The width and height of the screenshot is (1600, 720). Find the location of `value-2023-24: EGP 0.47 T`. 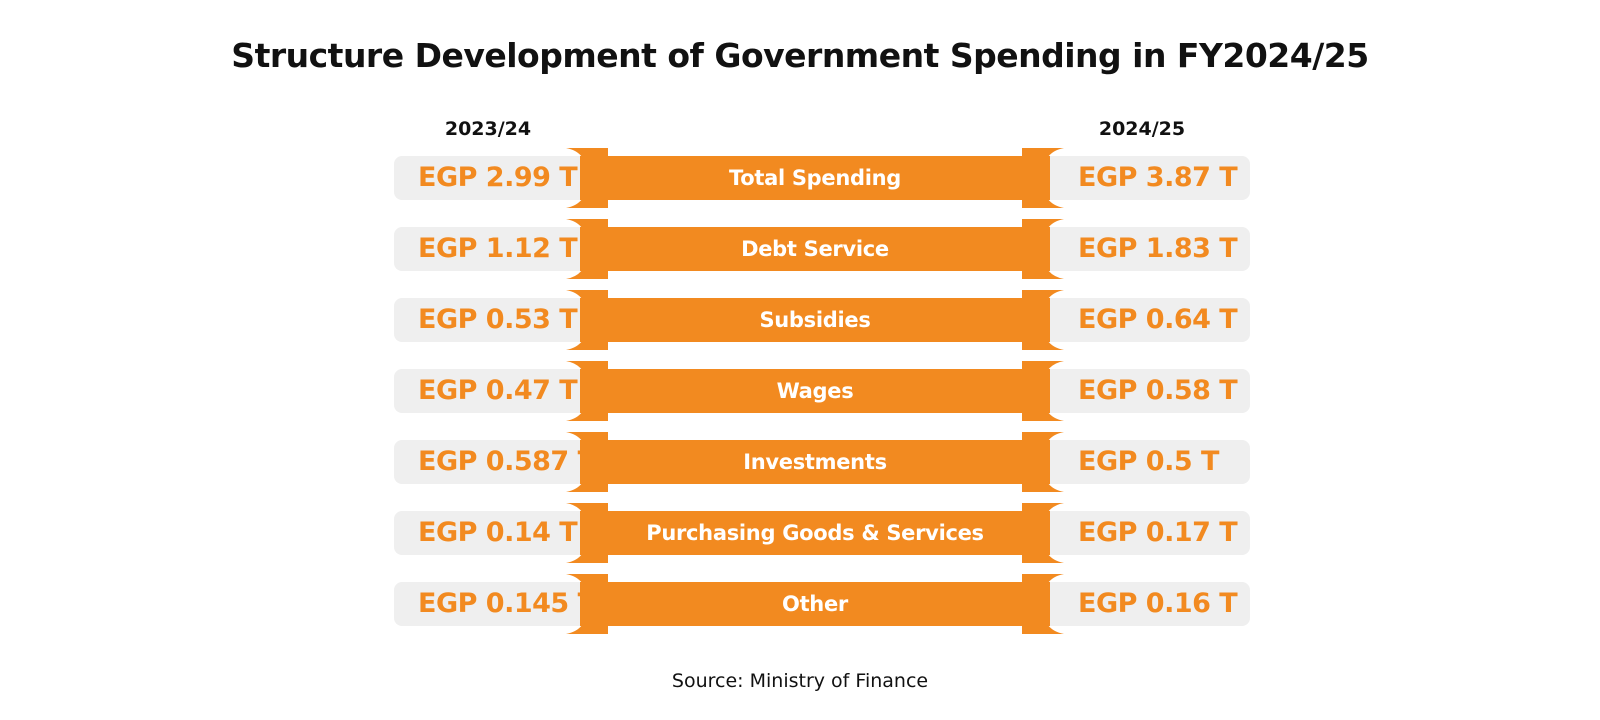

value-2023-24: EGP 0.47 T is located at coordinates (498, 390).